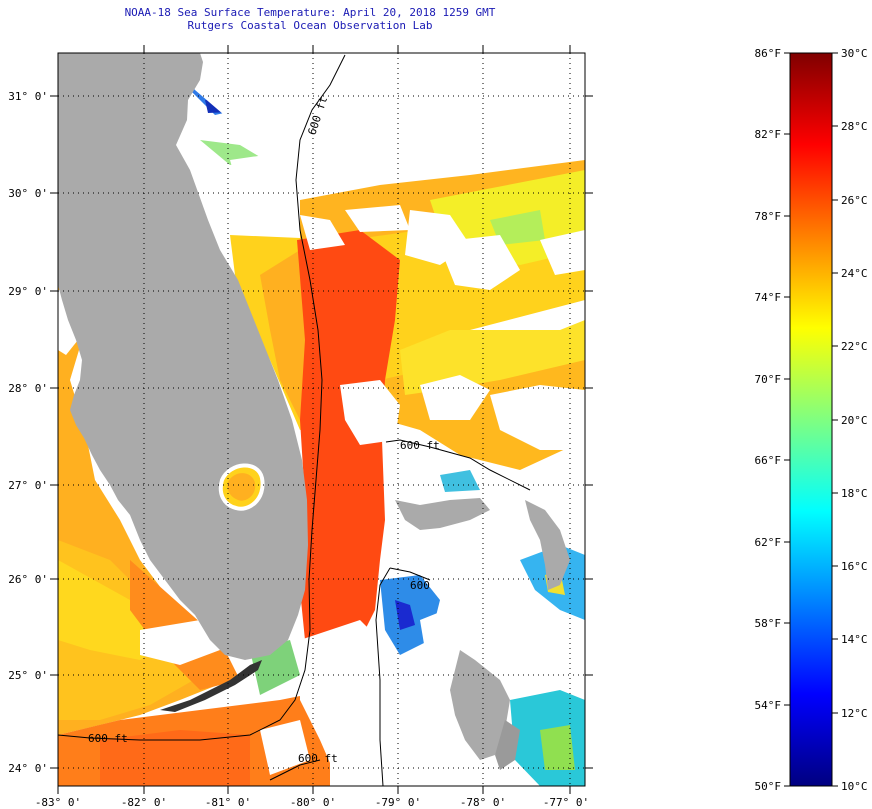 The image size is (872, 809). I want to click on lon-label: -79° 0', so click(398, 802).